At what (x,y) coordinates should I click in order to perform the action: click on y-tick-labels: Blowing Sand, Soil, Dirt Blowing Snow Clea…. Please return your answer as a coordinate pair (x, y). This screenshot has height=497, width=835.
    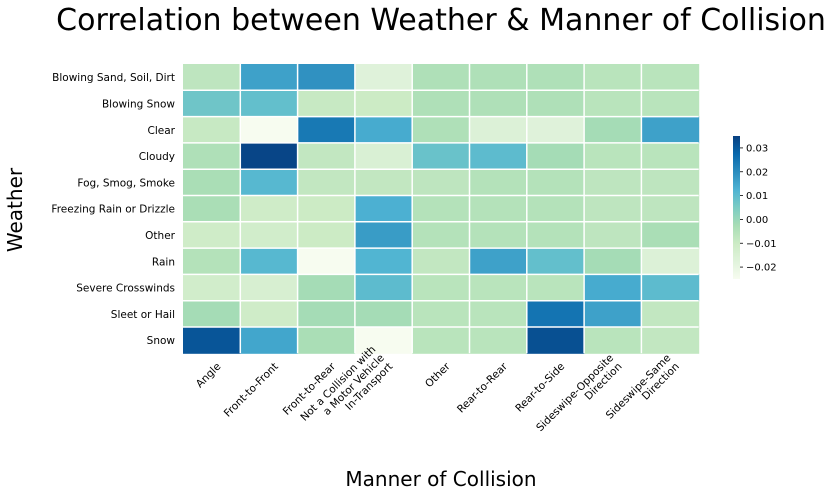
    Looking at the image, I should click on (113, 209).